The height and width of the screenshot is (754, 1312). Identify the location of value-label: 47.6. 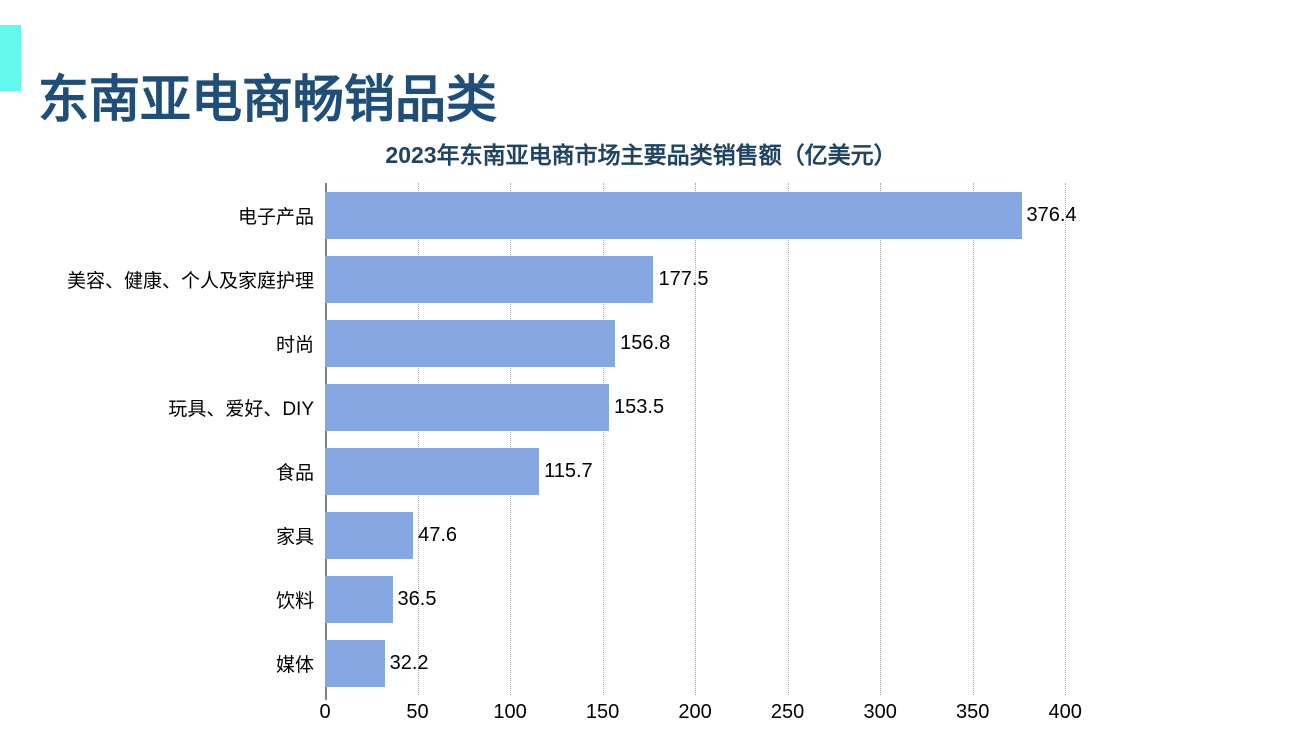
(438, 534).